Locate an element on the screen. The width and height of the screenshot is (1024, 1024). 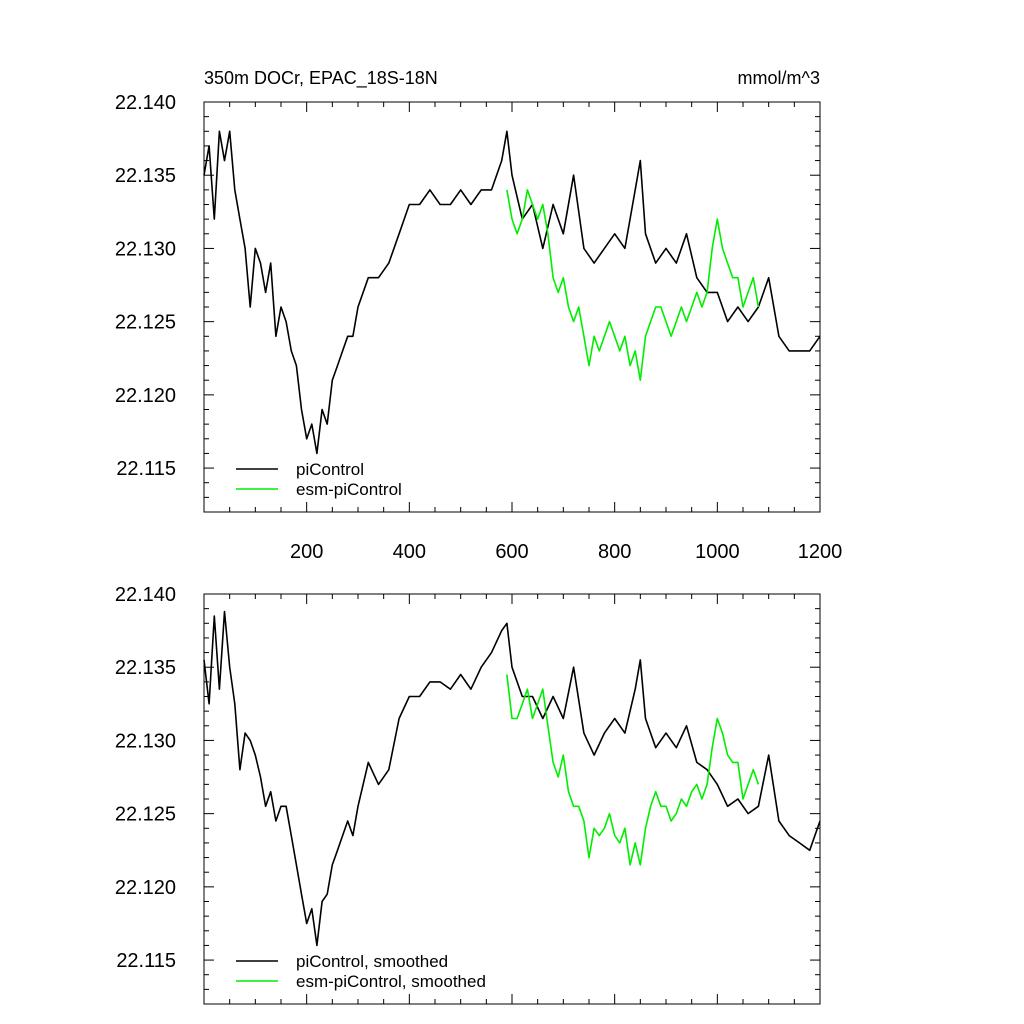
x-tick-label: 800 is located at coordinates (614, 552).